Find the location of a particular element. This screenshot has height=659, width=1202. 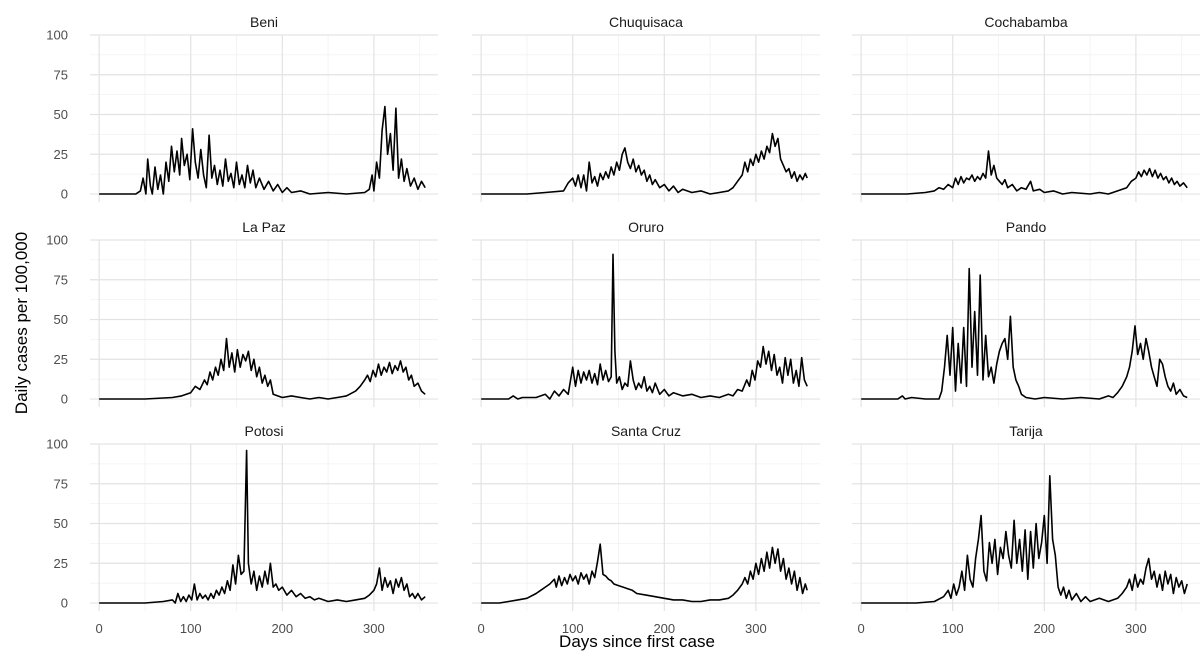

panel-la-paz: La Paz 0 25 50 75 100 is located at coordinates (242, 313).